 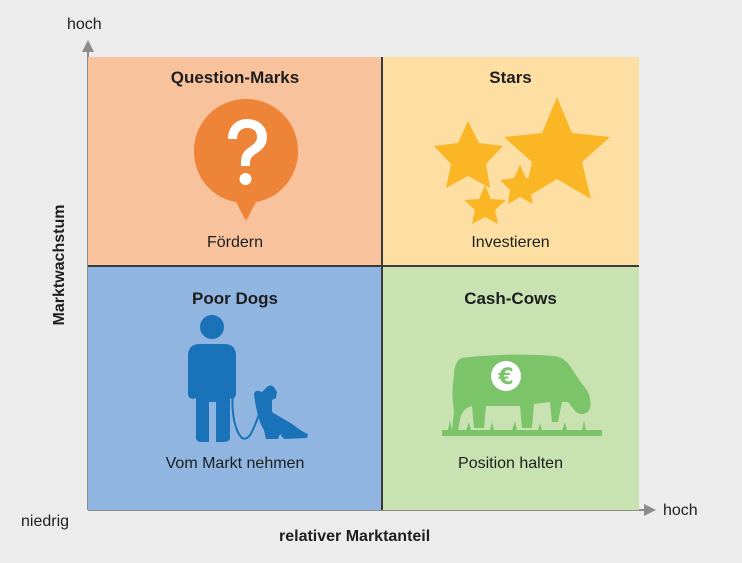 I want to click on quadrant-action: Position halten, so click(x=510, y=463).